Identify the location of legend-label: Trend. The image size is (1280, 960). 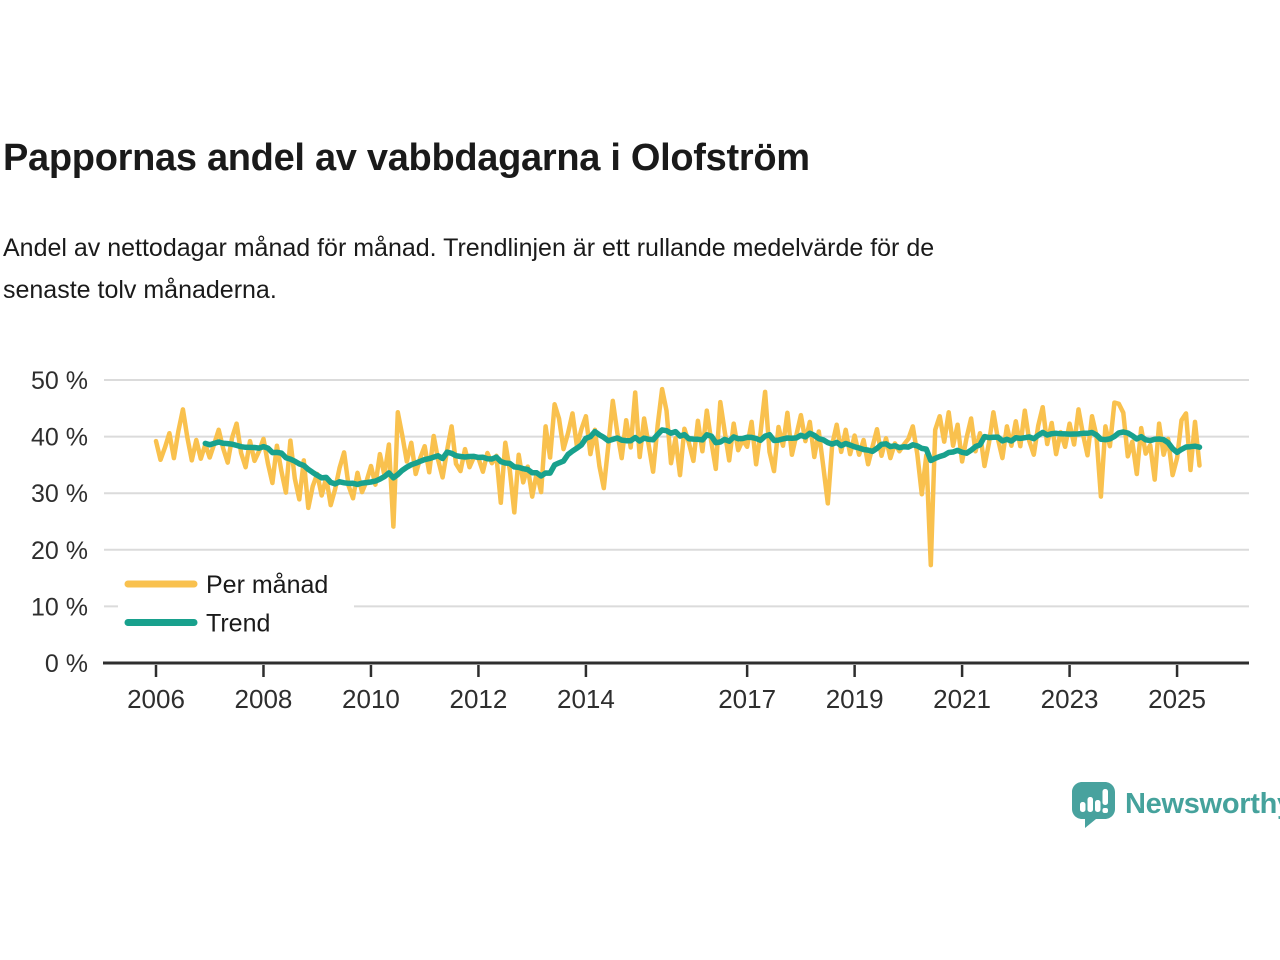
(238, 624).